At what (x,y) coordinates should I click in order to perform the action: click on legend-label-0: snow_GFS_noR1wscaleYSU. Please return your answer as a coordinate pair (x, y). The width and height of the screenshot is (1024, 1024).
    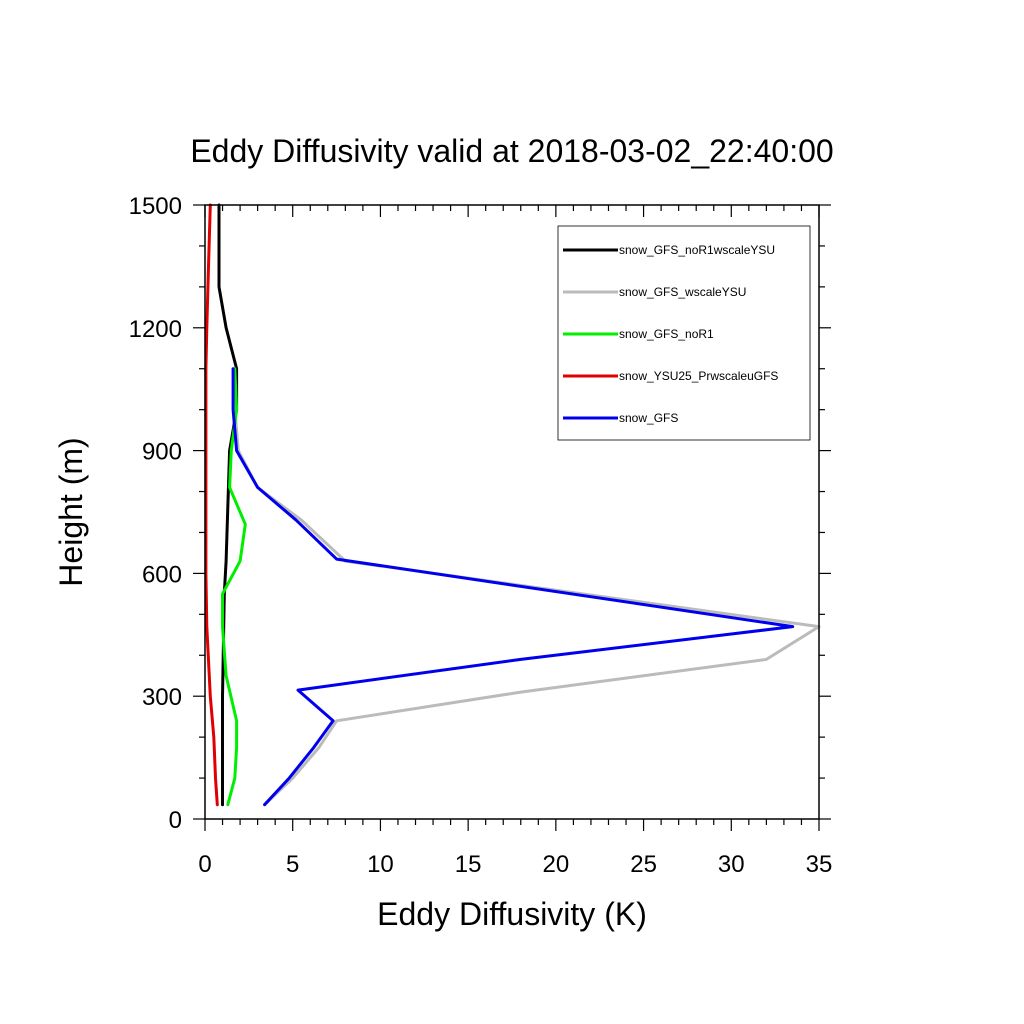
    Looking at the image, I should click on (697, 250).